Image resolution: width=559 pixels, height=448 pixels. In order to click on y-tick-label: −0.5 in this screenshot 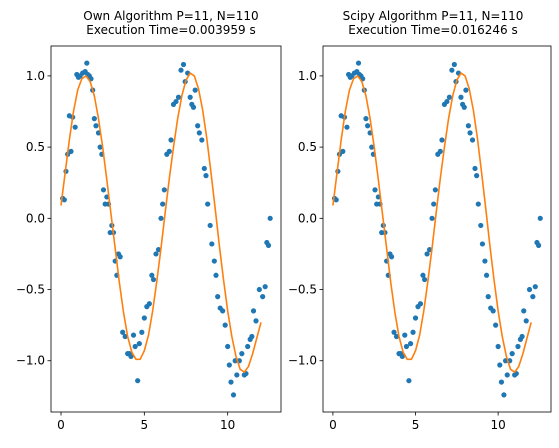, I will do `click(302, 290)`.